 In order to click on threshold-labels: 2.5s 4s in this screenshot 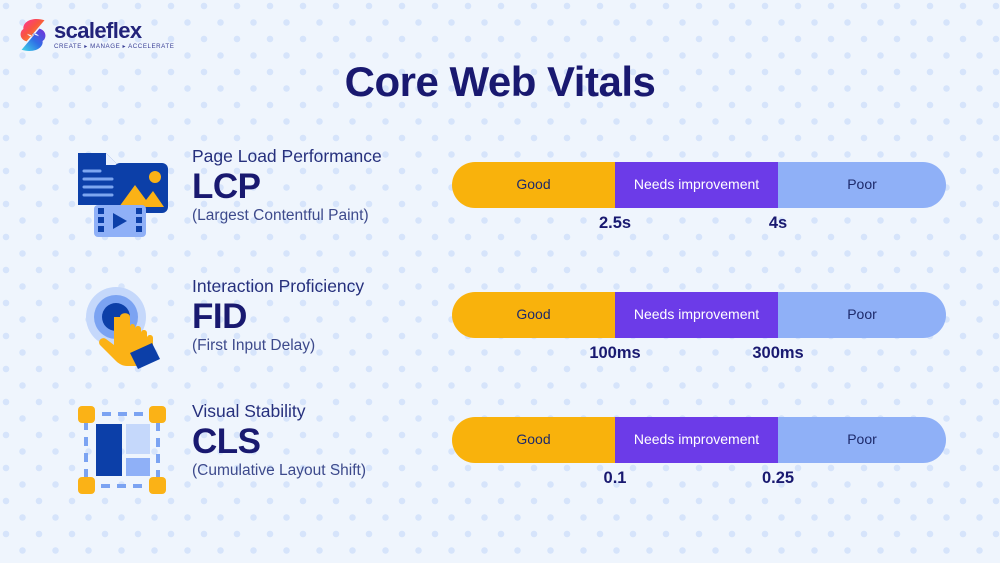, I will do `click(699, 223)`.